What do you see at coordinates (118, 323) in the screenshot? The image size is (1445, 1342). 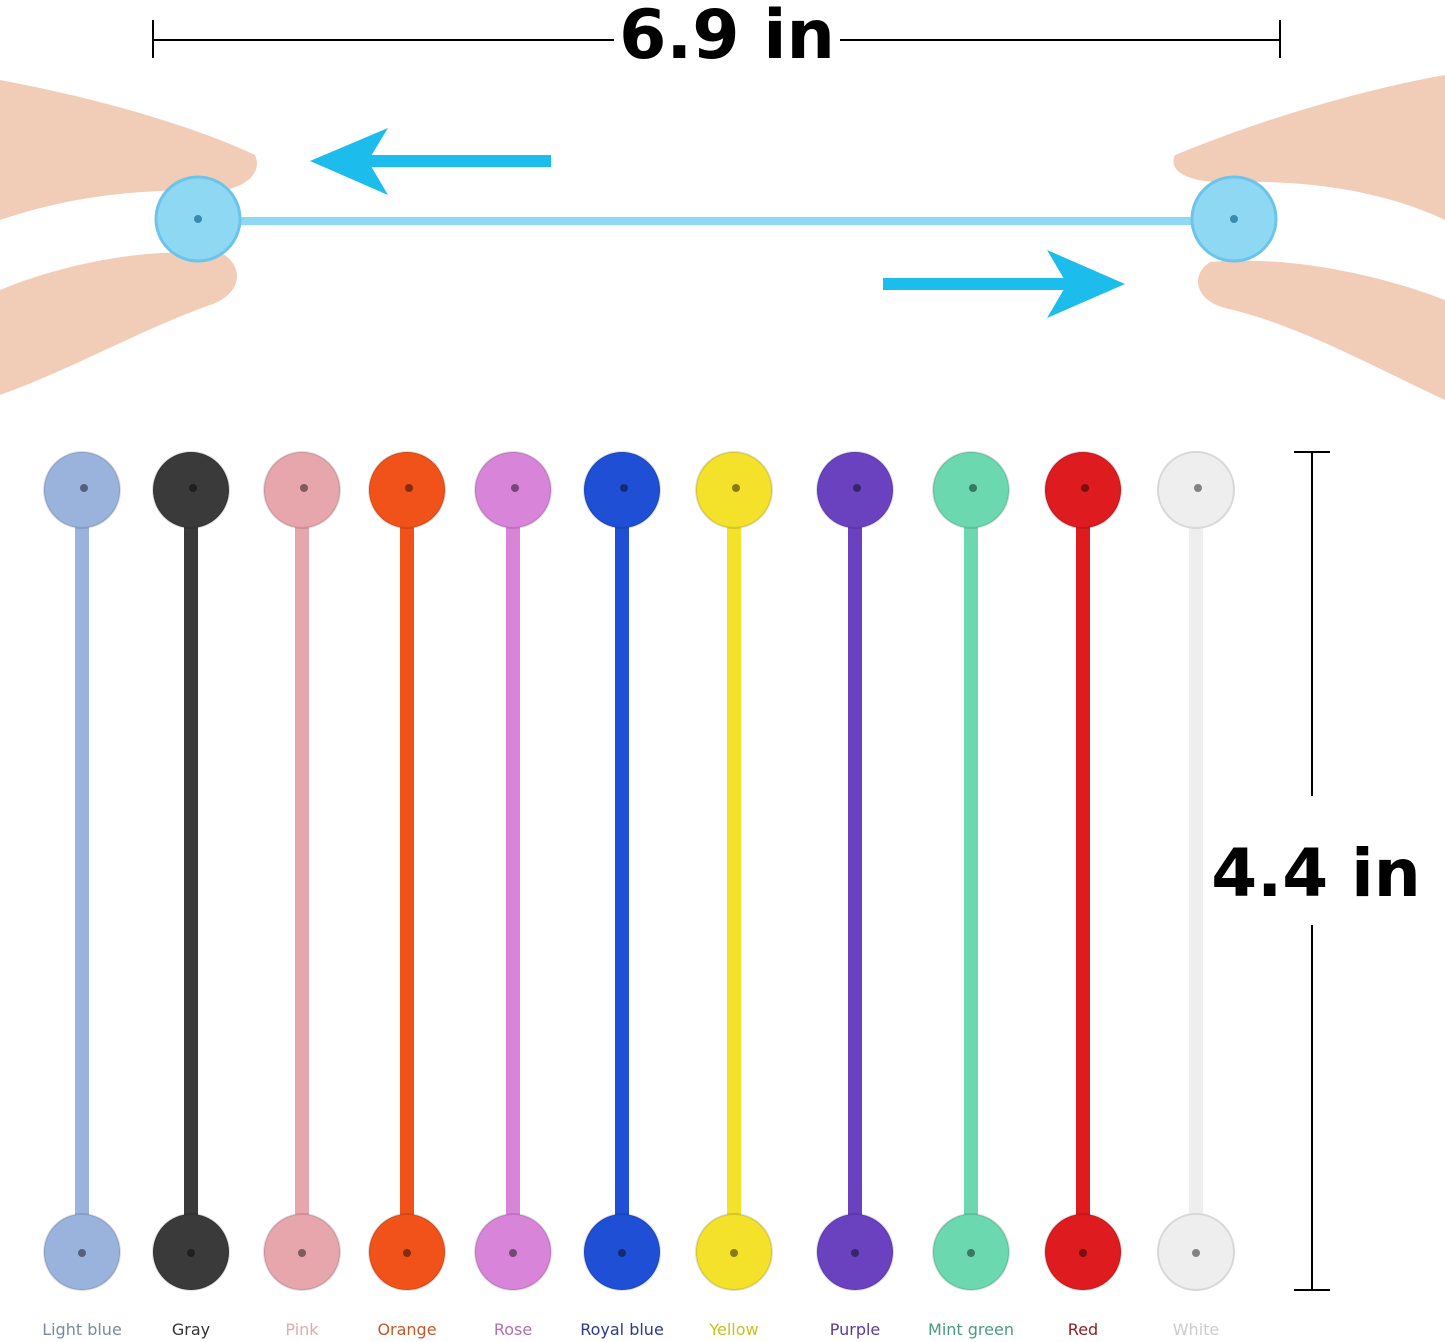 I see `left-hand-thumb` at bounding box center [118, 323].